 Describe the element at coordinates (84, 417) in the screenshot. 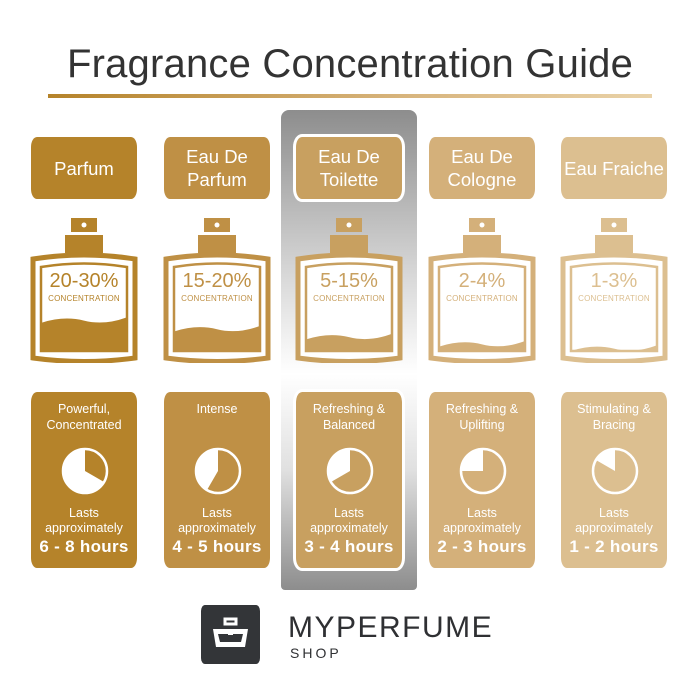

I see `character-description: Powerful, Concentrated` at that location.